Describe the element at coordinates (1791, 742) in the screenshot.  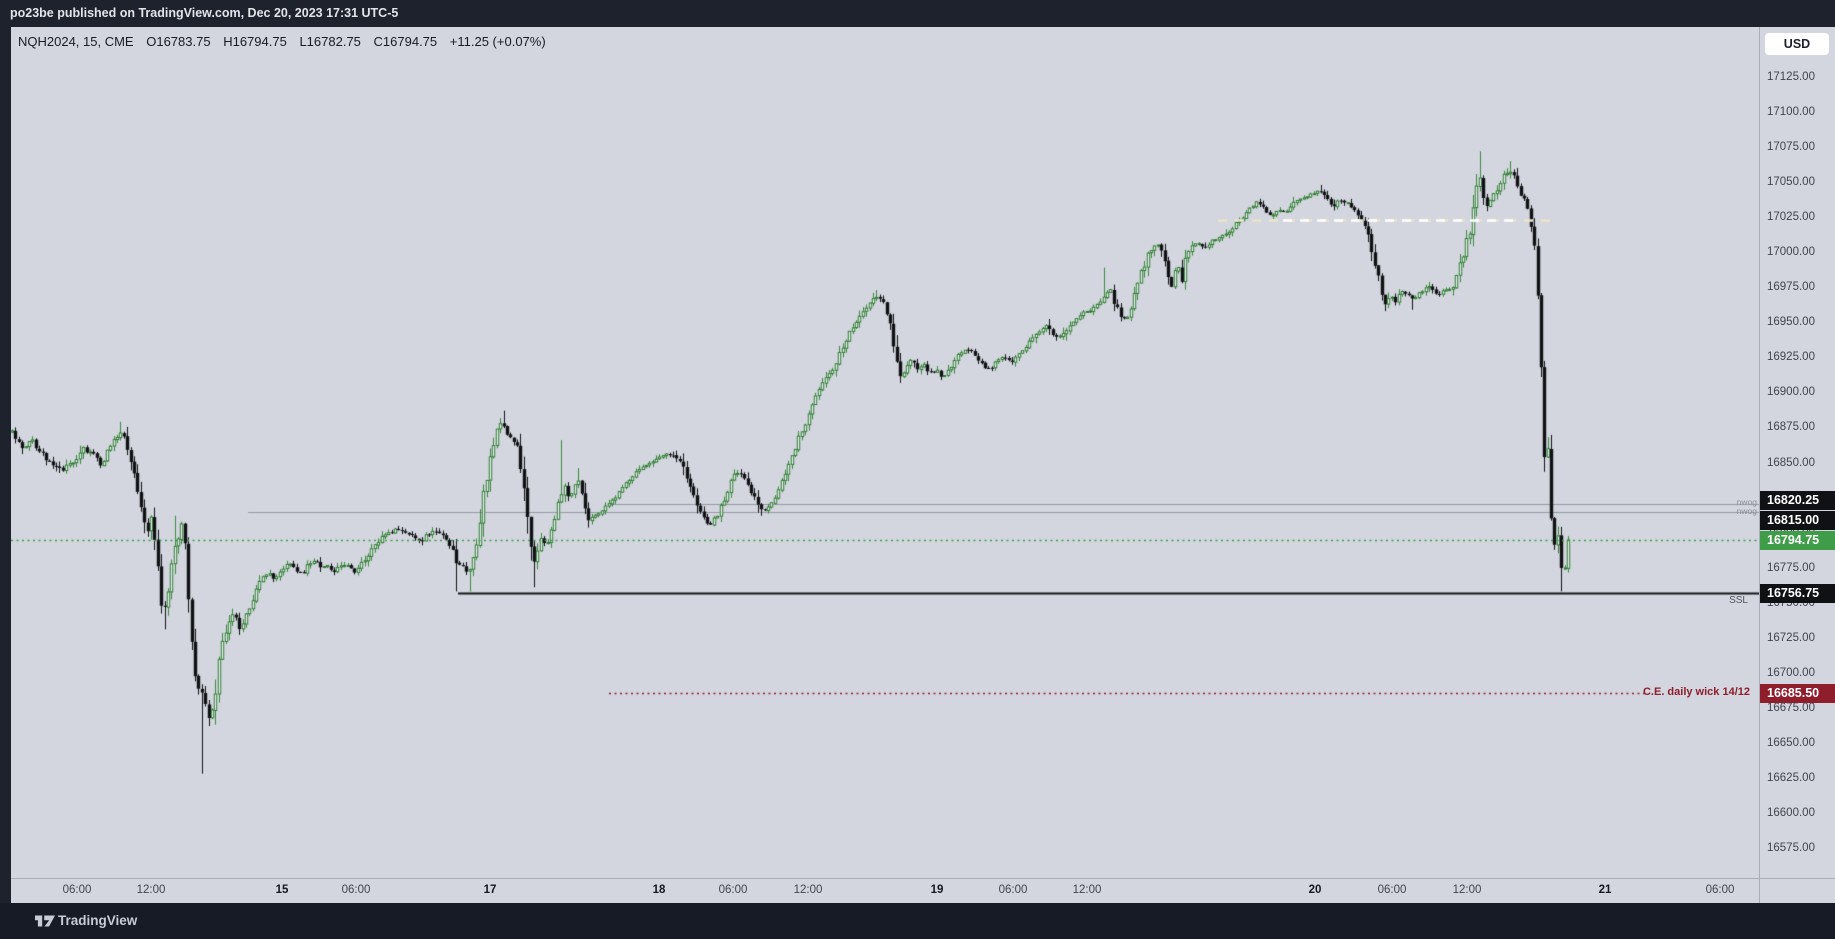
I see `price-tick-label: 16650.00` at that location.